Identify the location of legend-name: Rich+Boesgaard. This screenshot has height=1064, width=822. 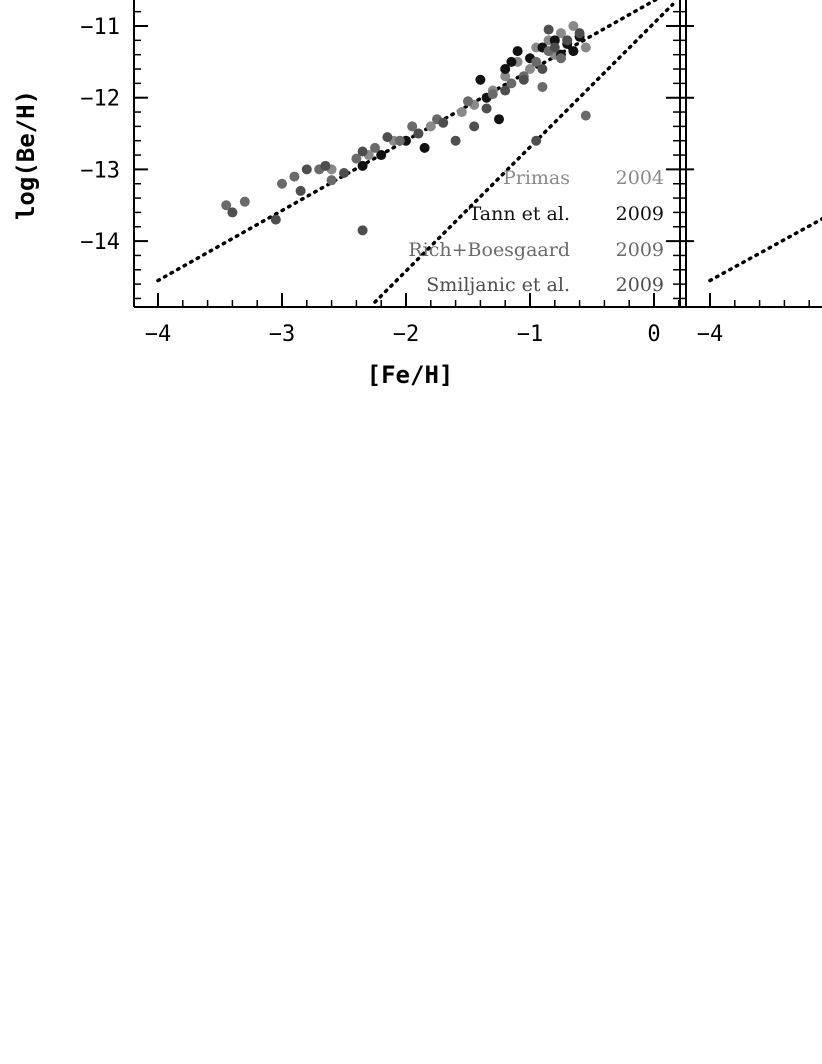
(489, 250).